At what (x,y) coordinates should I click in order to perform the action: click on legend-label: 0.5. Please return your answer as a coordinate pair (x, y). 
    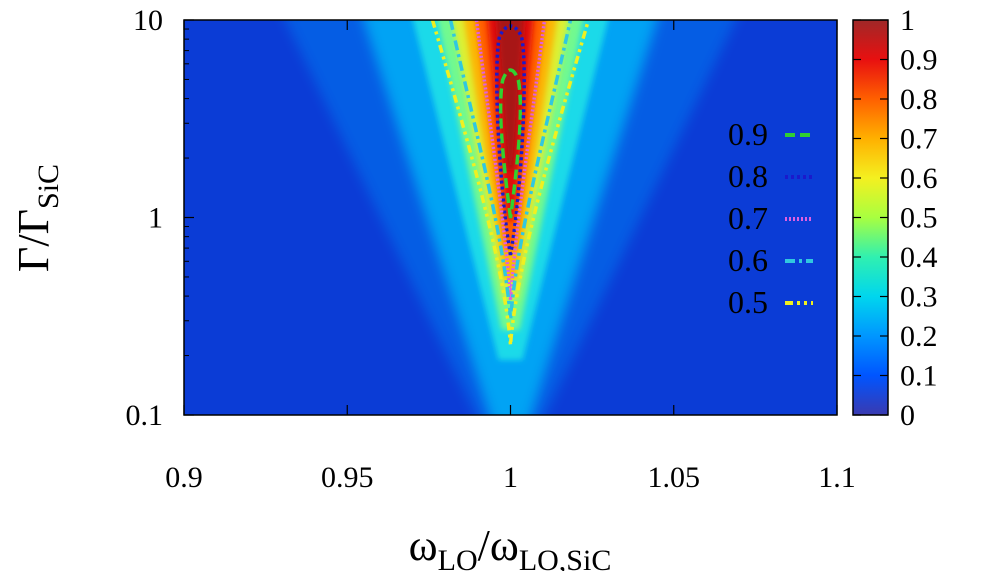
    Looking at the image, I should click on (748, 302).